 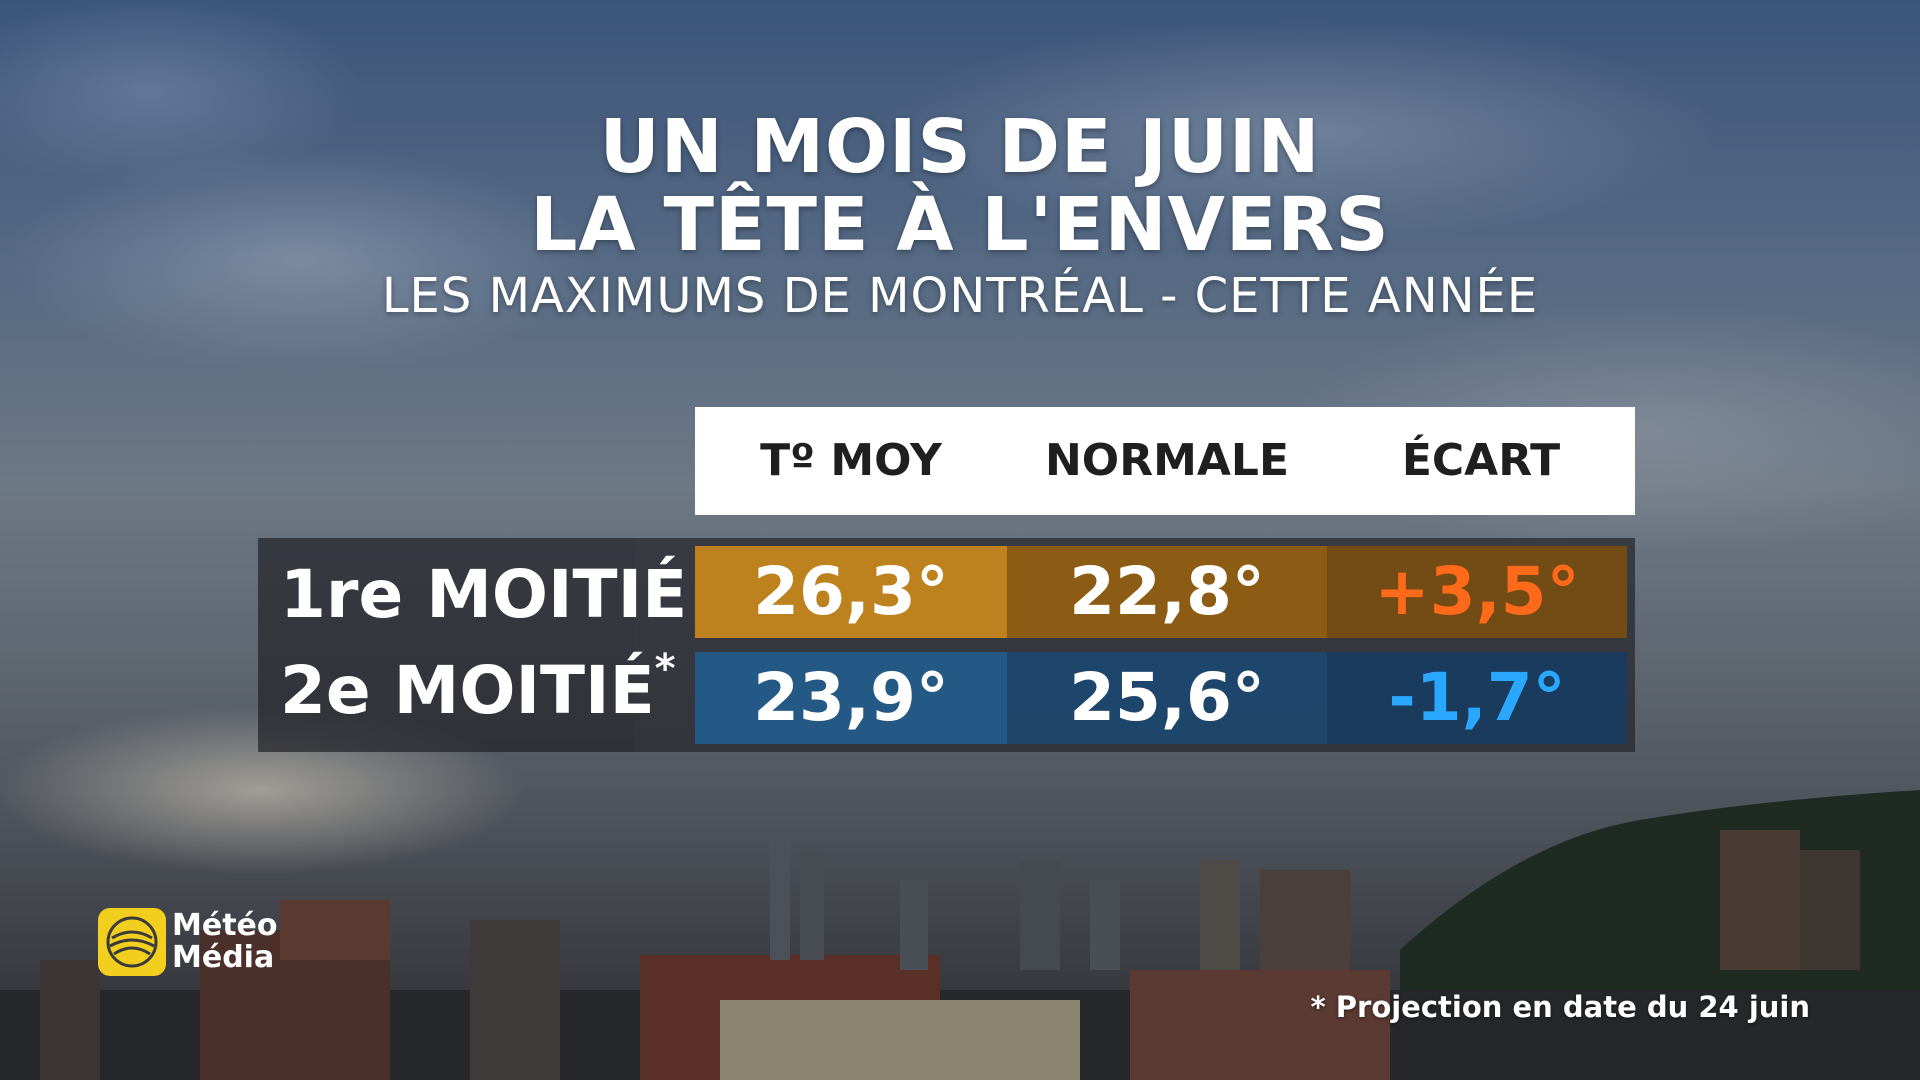 What do you see at coordinates (960, 296) in the screenshot?
I see `subtitle: LES MAXIMUMS DE MONTRÉAL - CETTE ANNÉE` at bounding box center [960, 296].